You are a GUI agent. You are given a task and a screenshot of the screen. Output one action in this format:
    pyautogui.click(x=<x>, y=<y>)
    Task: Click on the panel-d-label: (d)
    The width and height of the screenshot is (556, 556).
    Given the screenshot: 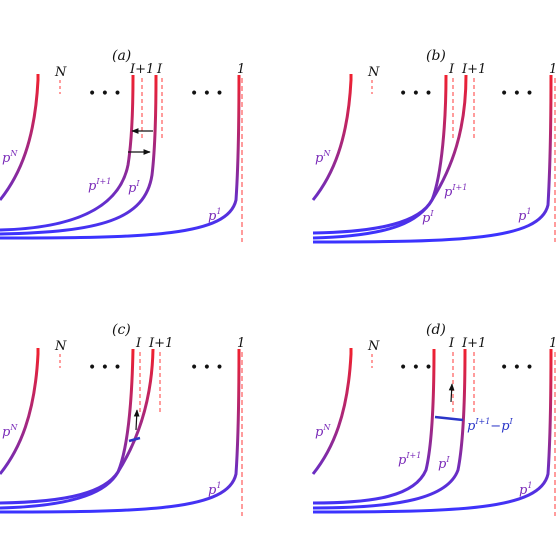 What is the action you would take?
    pyautogui.click(x=436, y=330)
    